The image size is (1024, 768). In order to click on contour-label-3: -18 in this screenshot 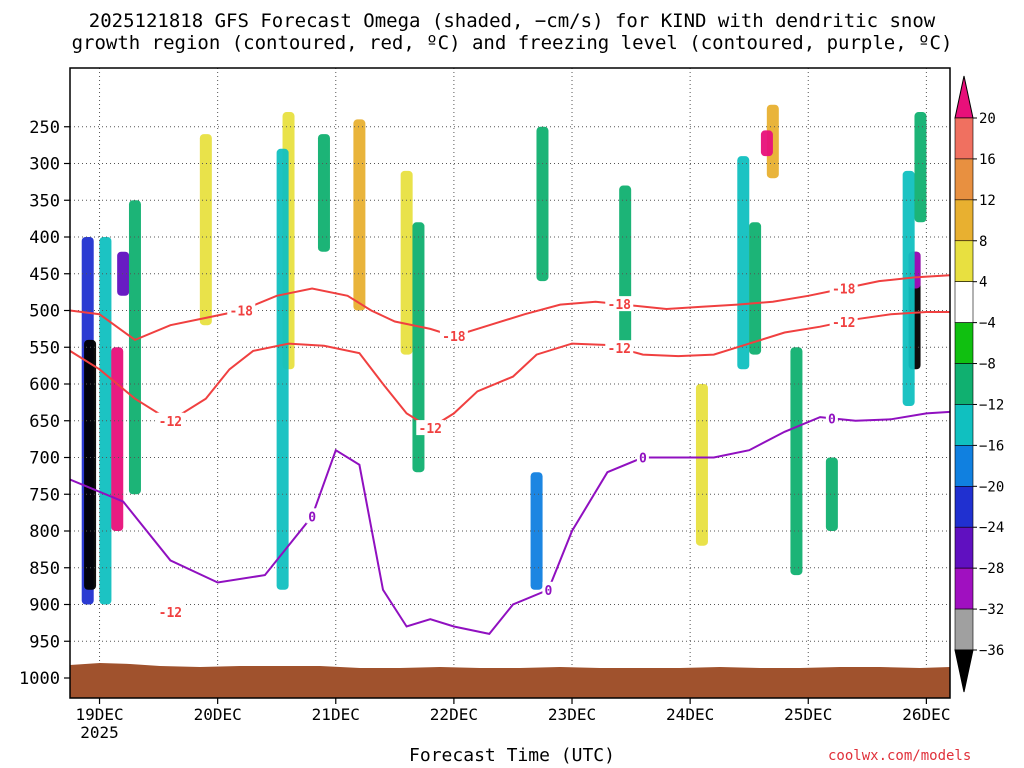, I will do `click(844, 289)`.